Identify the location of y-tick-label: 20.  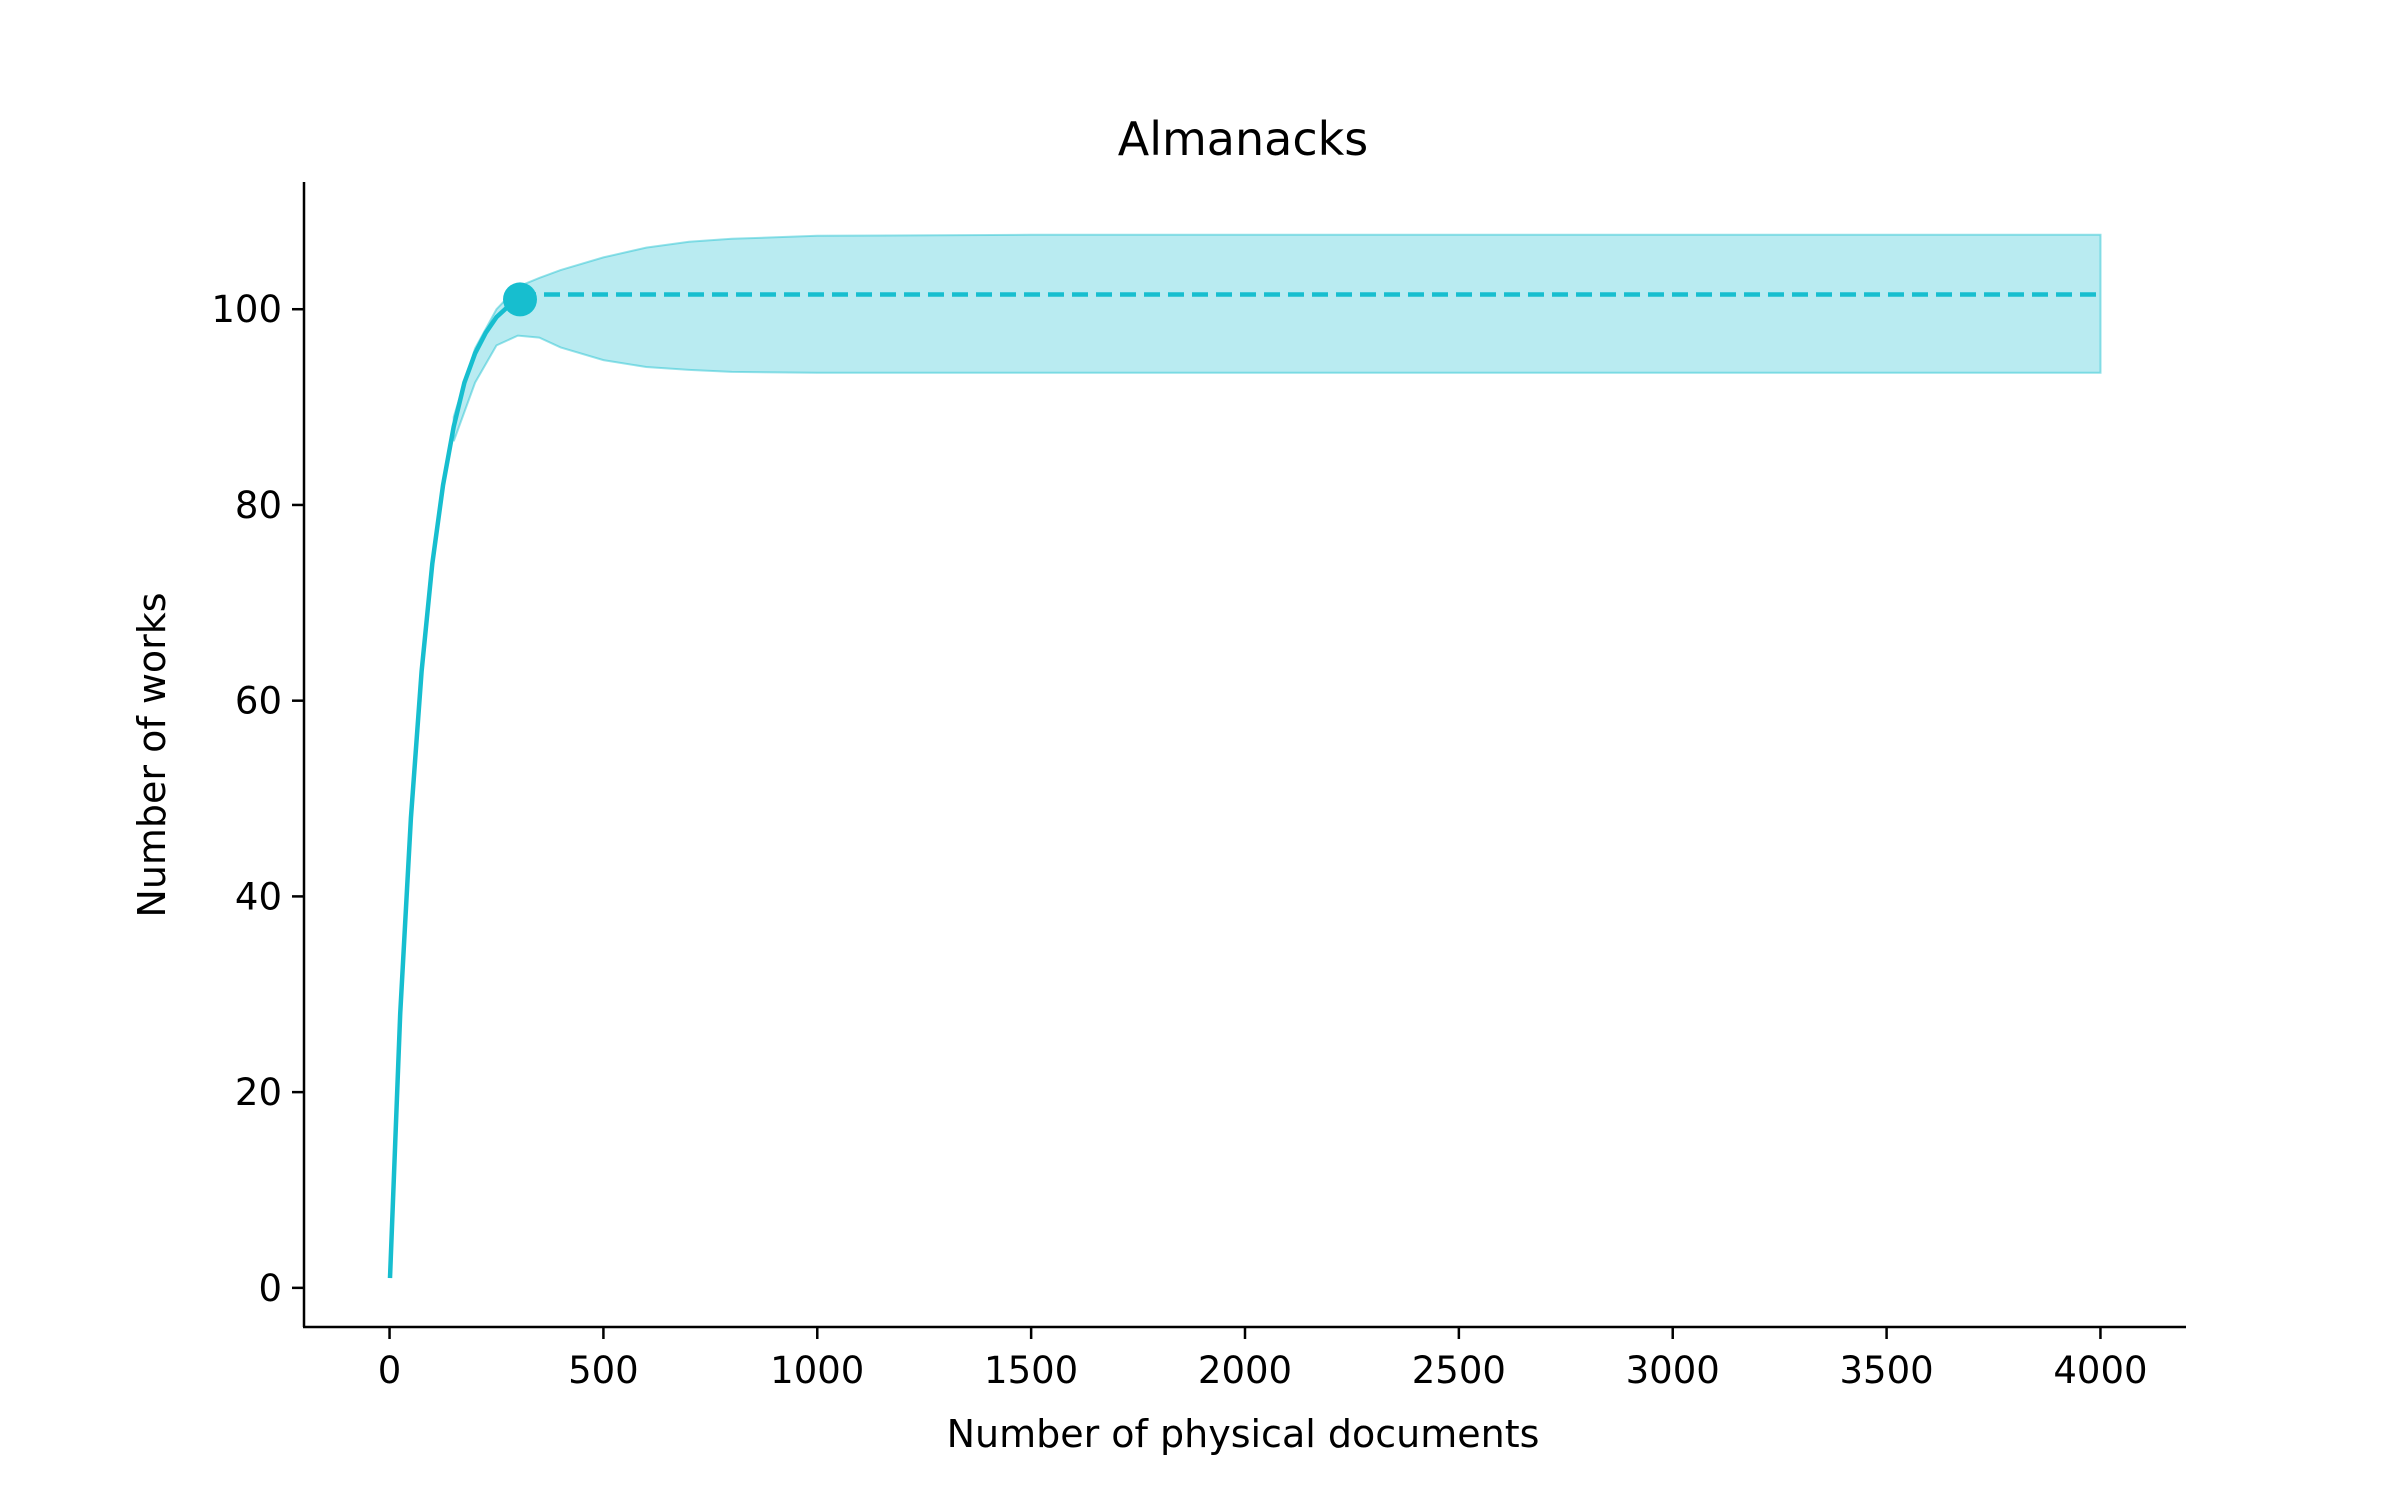
(258, 1092).